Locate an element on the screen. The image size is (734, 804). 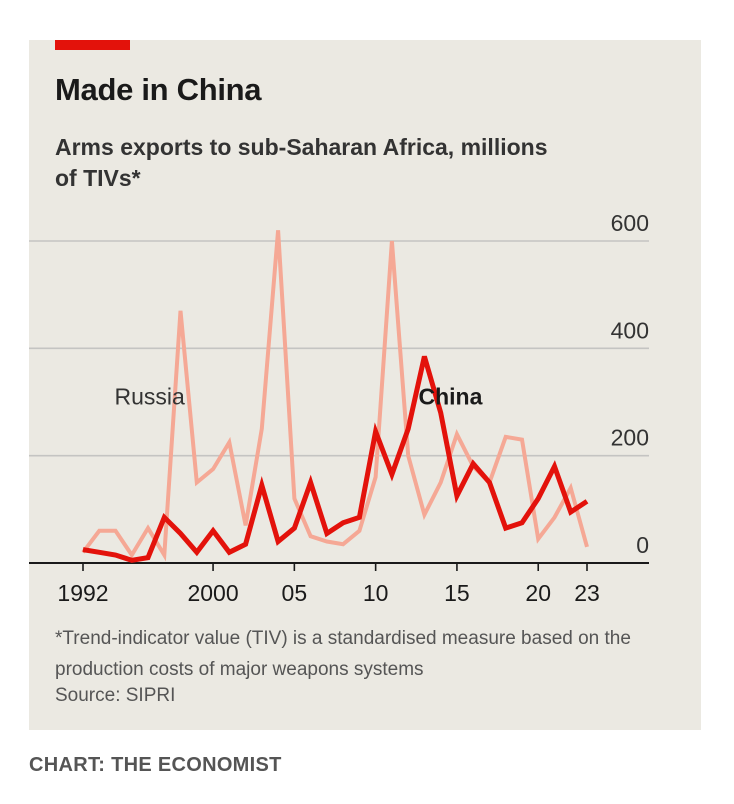
y-tick-label: 0 is located at coordinates (642, 545).